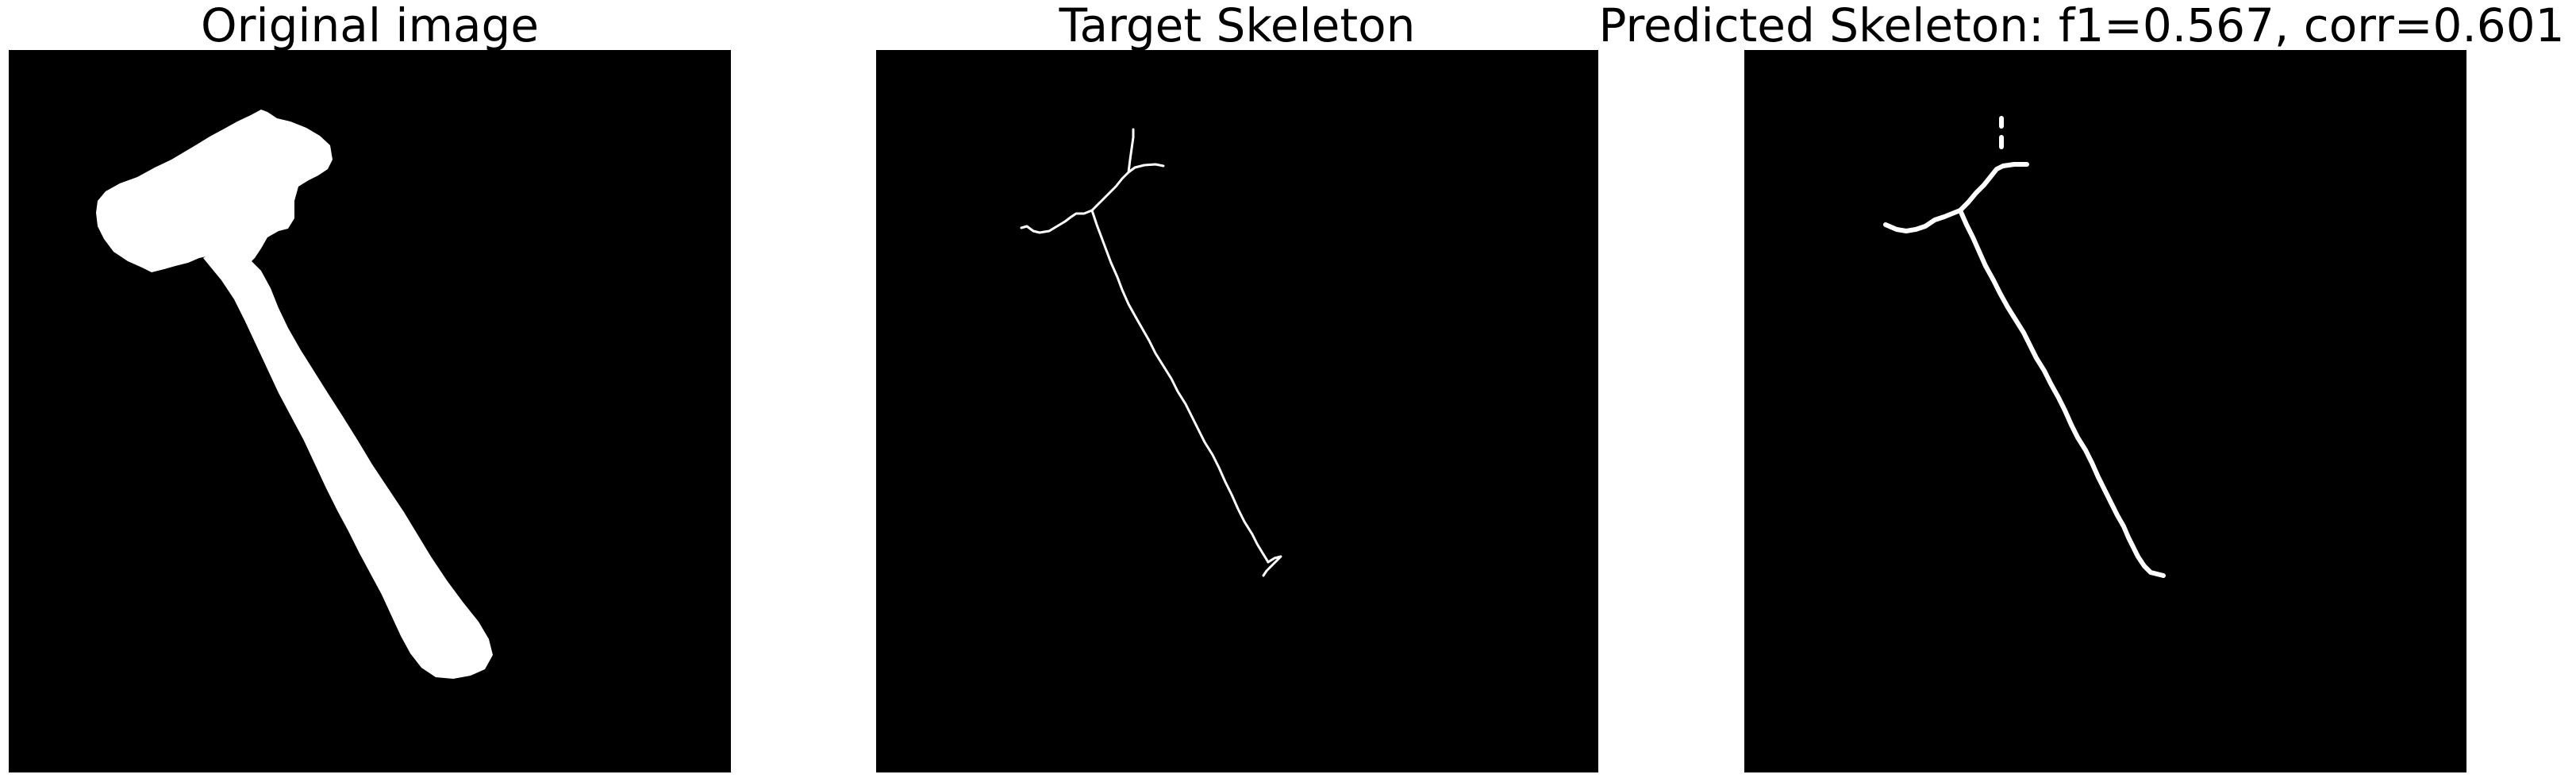 This screenshot has width=2576, height=782. What do you see at coordinates (214, 191) in the screenshot?
I see `hammer-head` at bounding box center [214, 191].